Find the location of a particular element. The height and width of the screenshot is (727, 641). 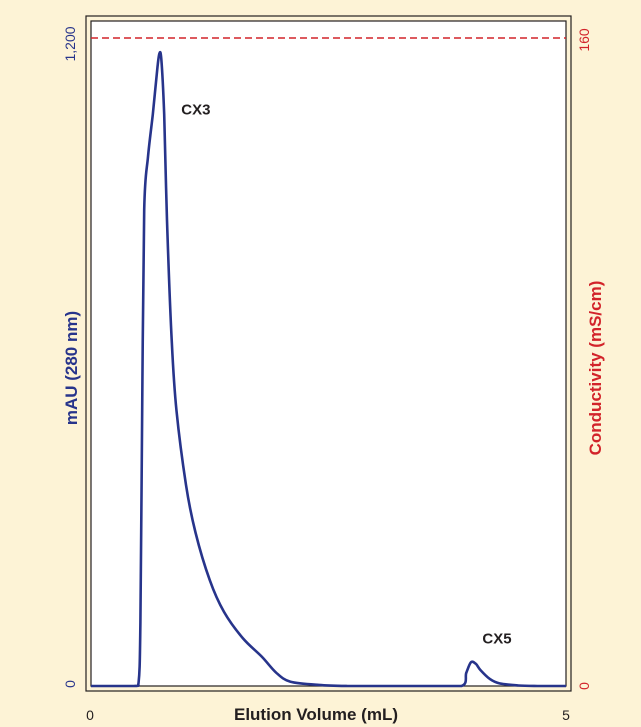

y-right-tick-max: 160 is located at coordinates (584, 40).